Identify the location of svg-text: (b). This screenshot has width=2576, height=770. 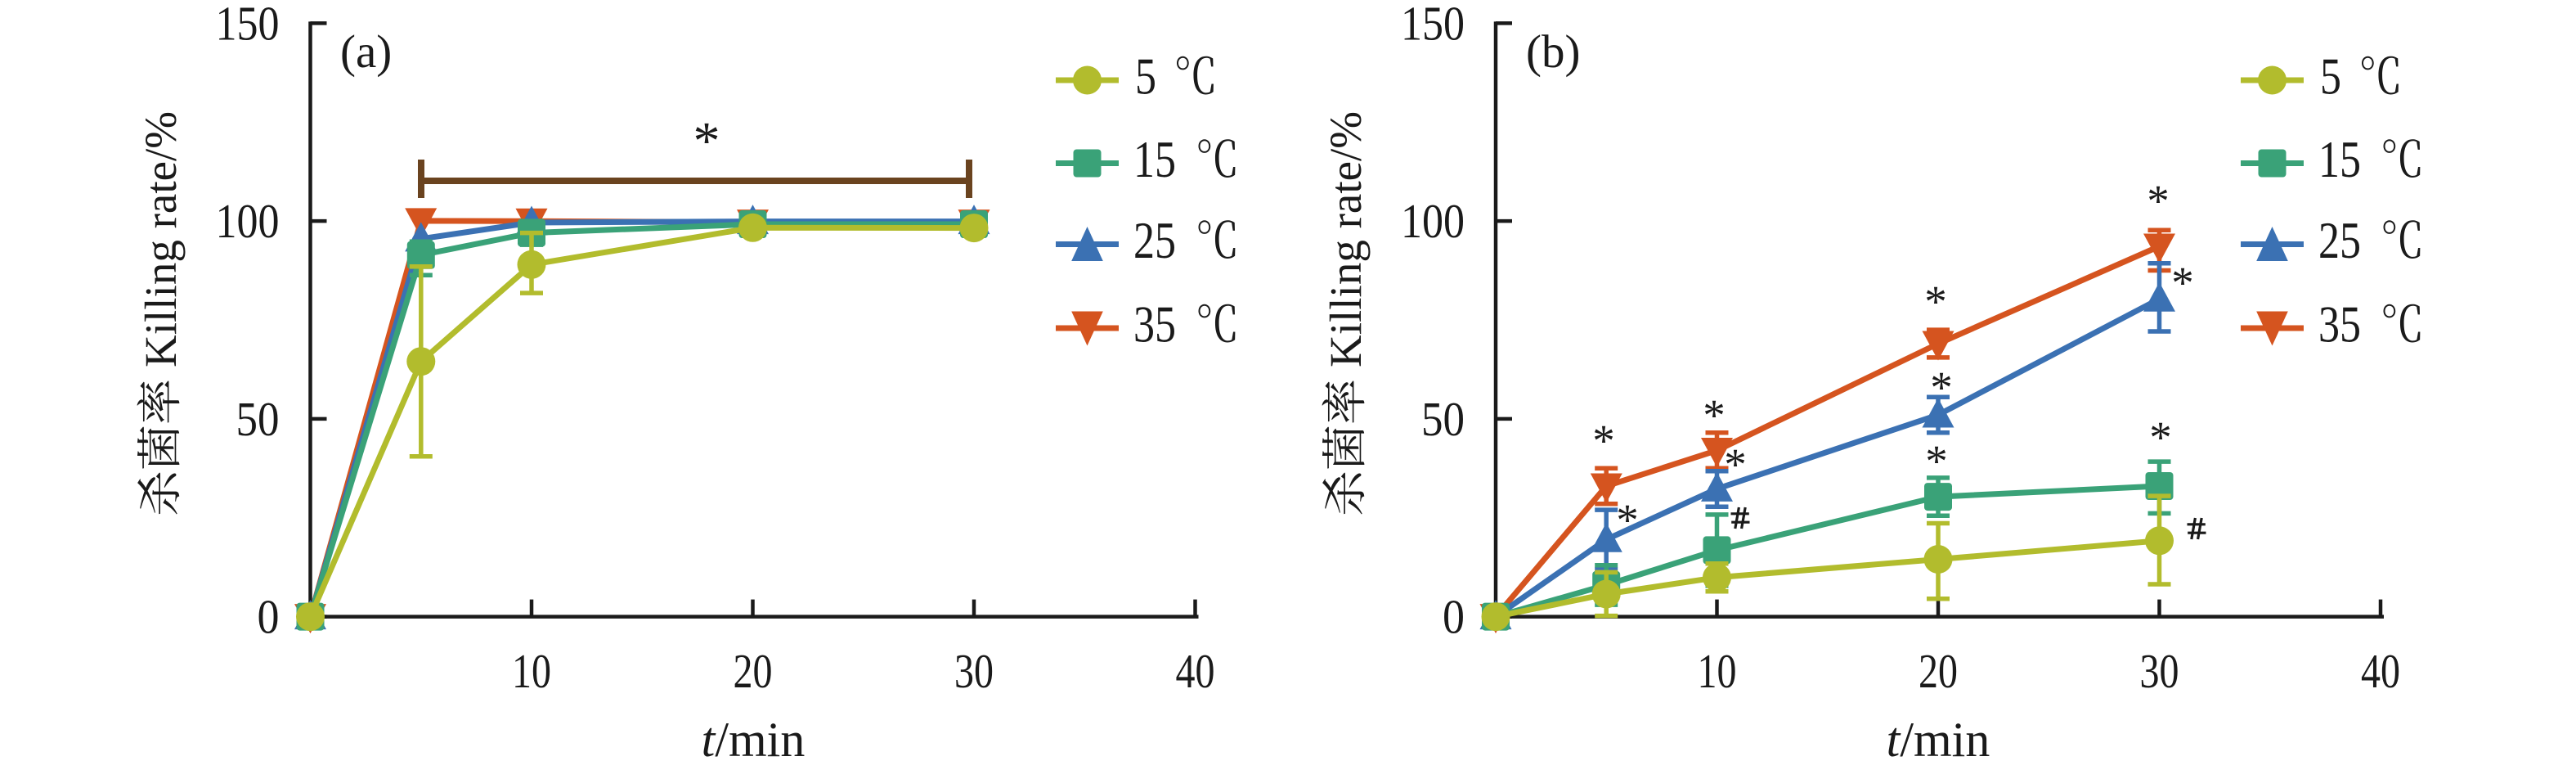
(1553, 52).